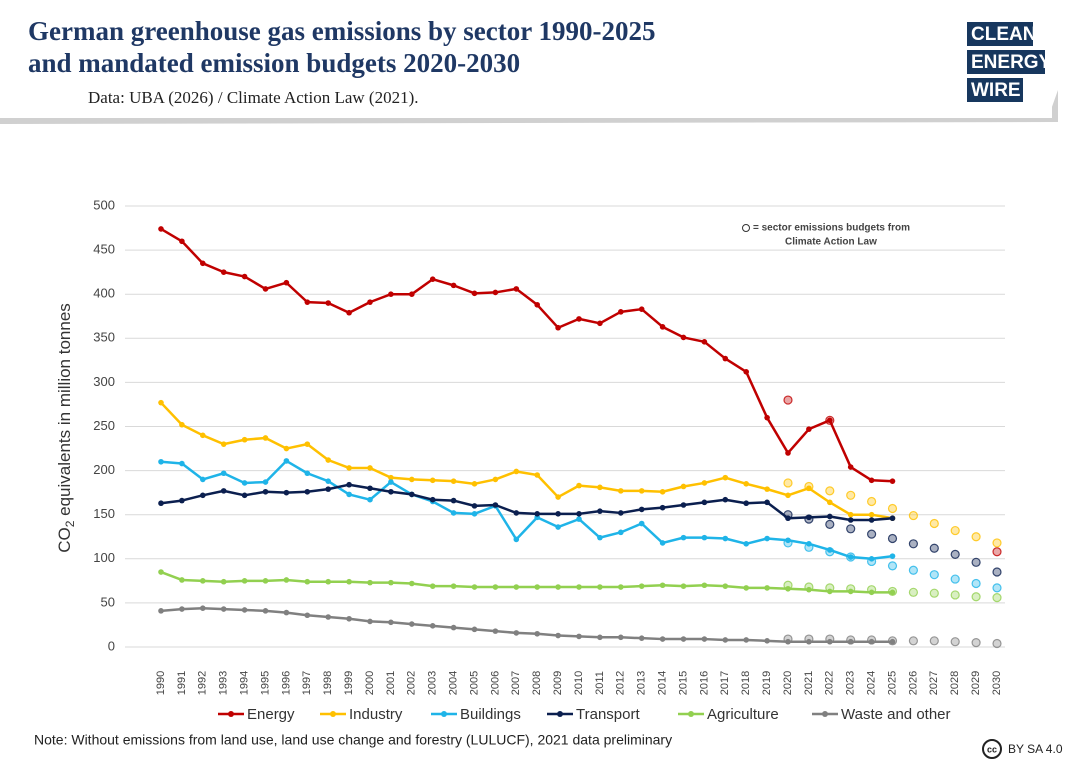  What do you see at coordinates (746, 228) in the screenshot?
I see `annotation-icon` at bounding box center [746, 228].